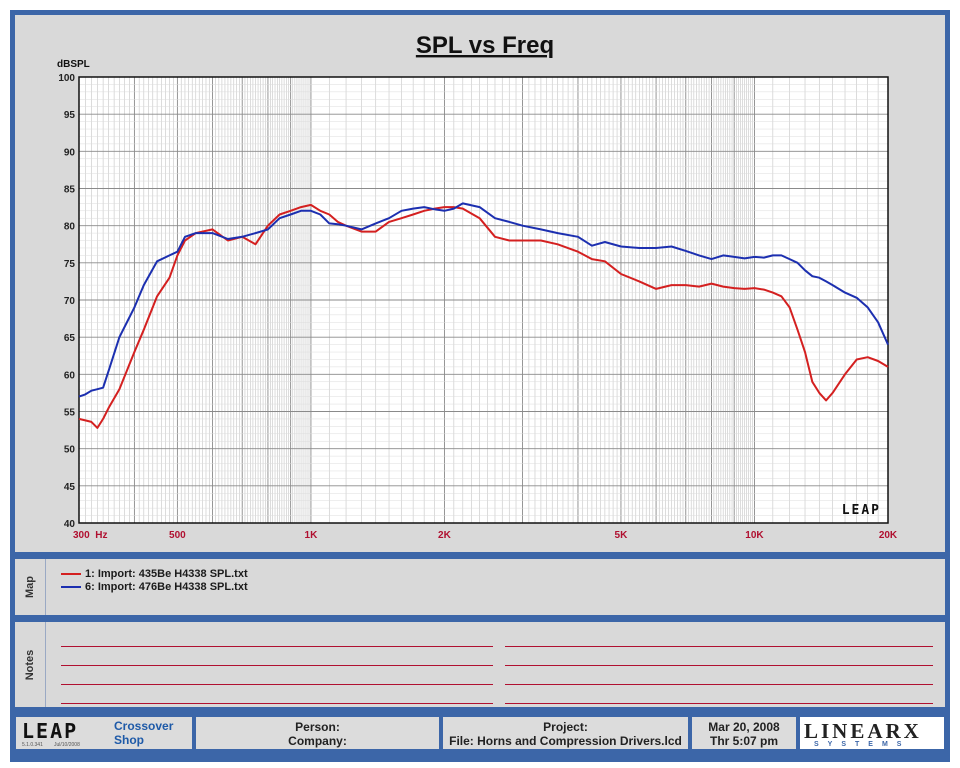 This screenshot has height=768, width=960. Describe the element at coordinates (70, 190) in the screenshot. I see `y-tick-label: 85` at that location.